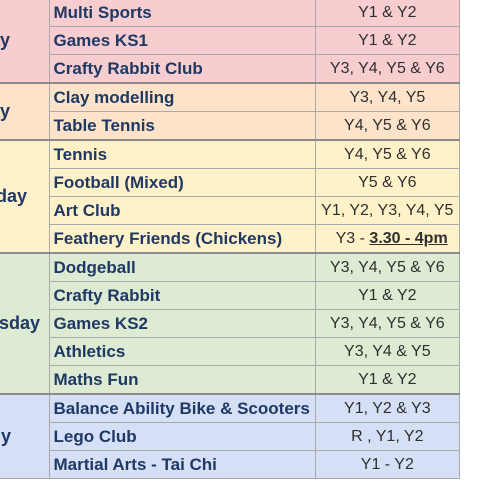  I want to click on activity-cell: Feathery Friends (Chickens), so click(182, 239).